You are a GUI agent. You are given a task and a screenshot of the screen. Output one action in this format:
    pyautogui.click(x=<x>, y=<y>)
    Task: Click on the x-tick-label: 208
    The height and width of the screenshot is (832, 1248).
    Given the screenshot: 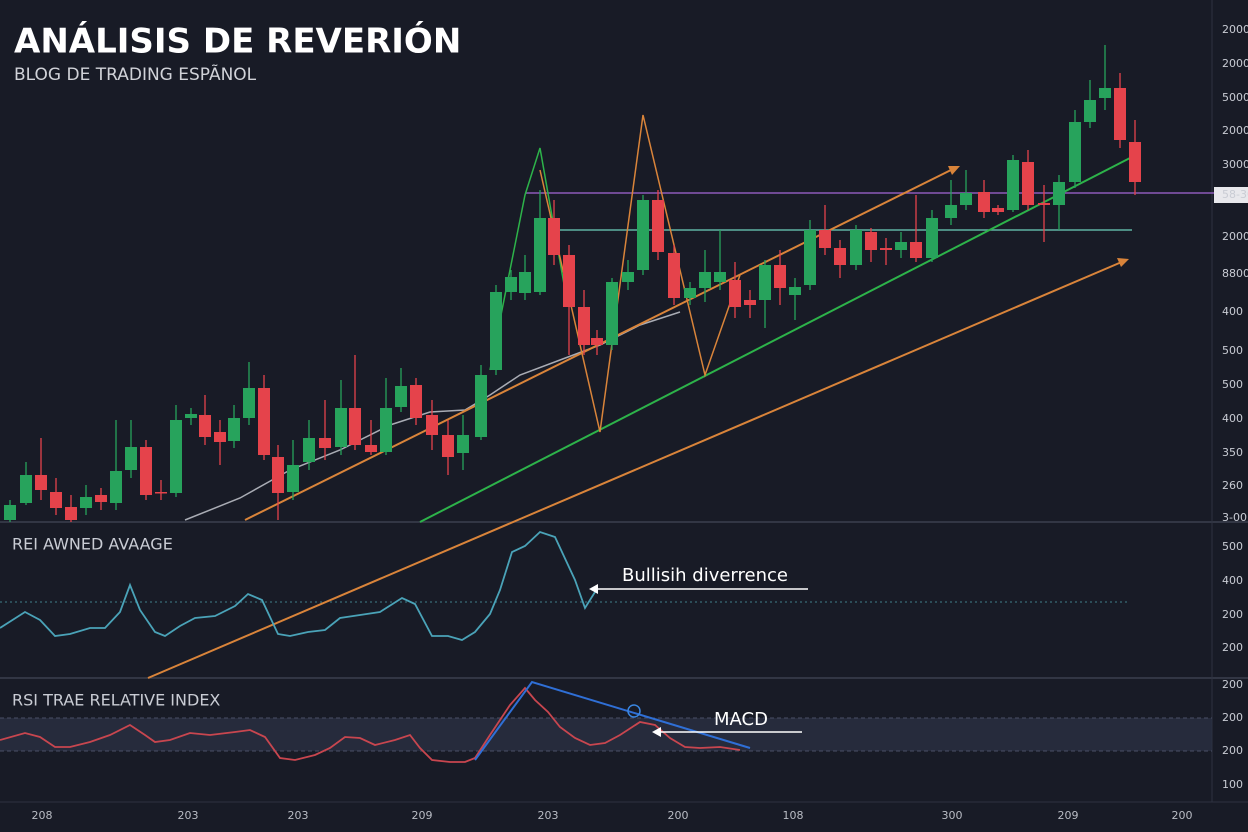 What is the action you would take?
    pyautogui.click(x=42, y=815)
    